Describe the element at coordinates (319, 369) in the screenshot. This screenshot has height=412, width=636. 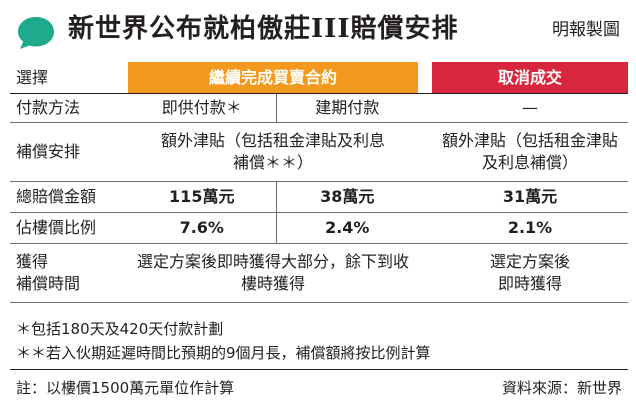
I see `divider` at that location.